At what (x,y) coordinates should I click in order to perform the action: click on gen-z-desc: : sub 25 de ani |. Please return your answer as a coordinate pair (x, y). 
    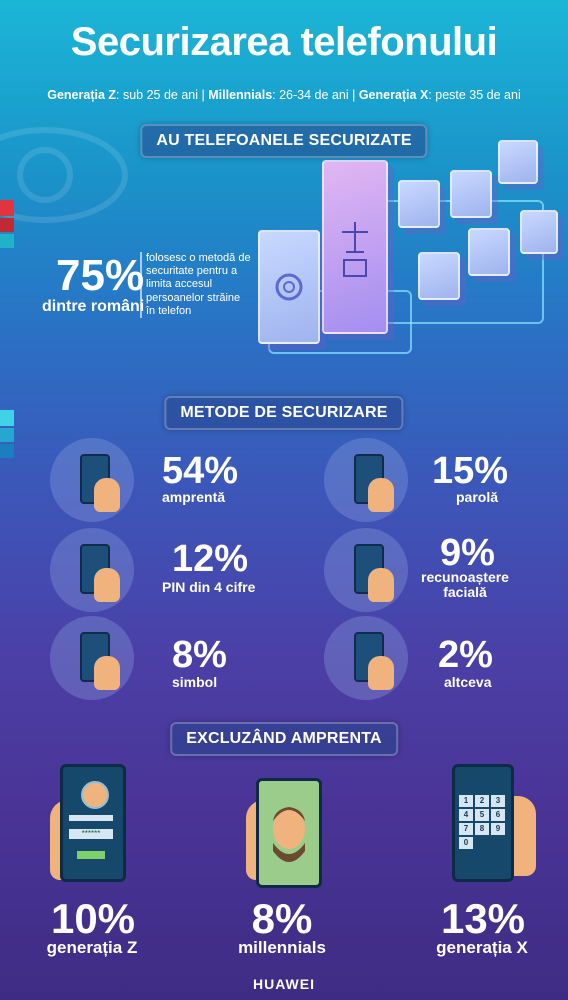
    Looking at the image, I should click on (160, 95).